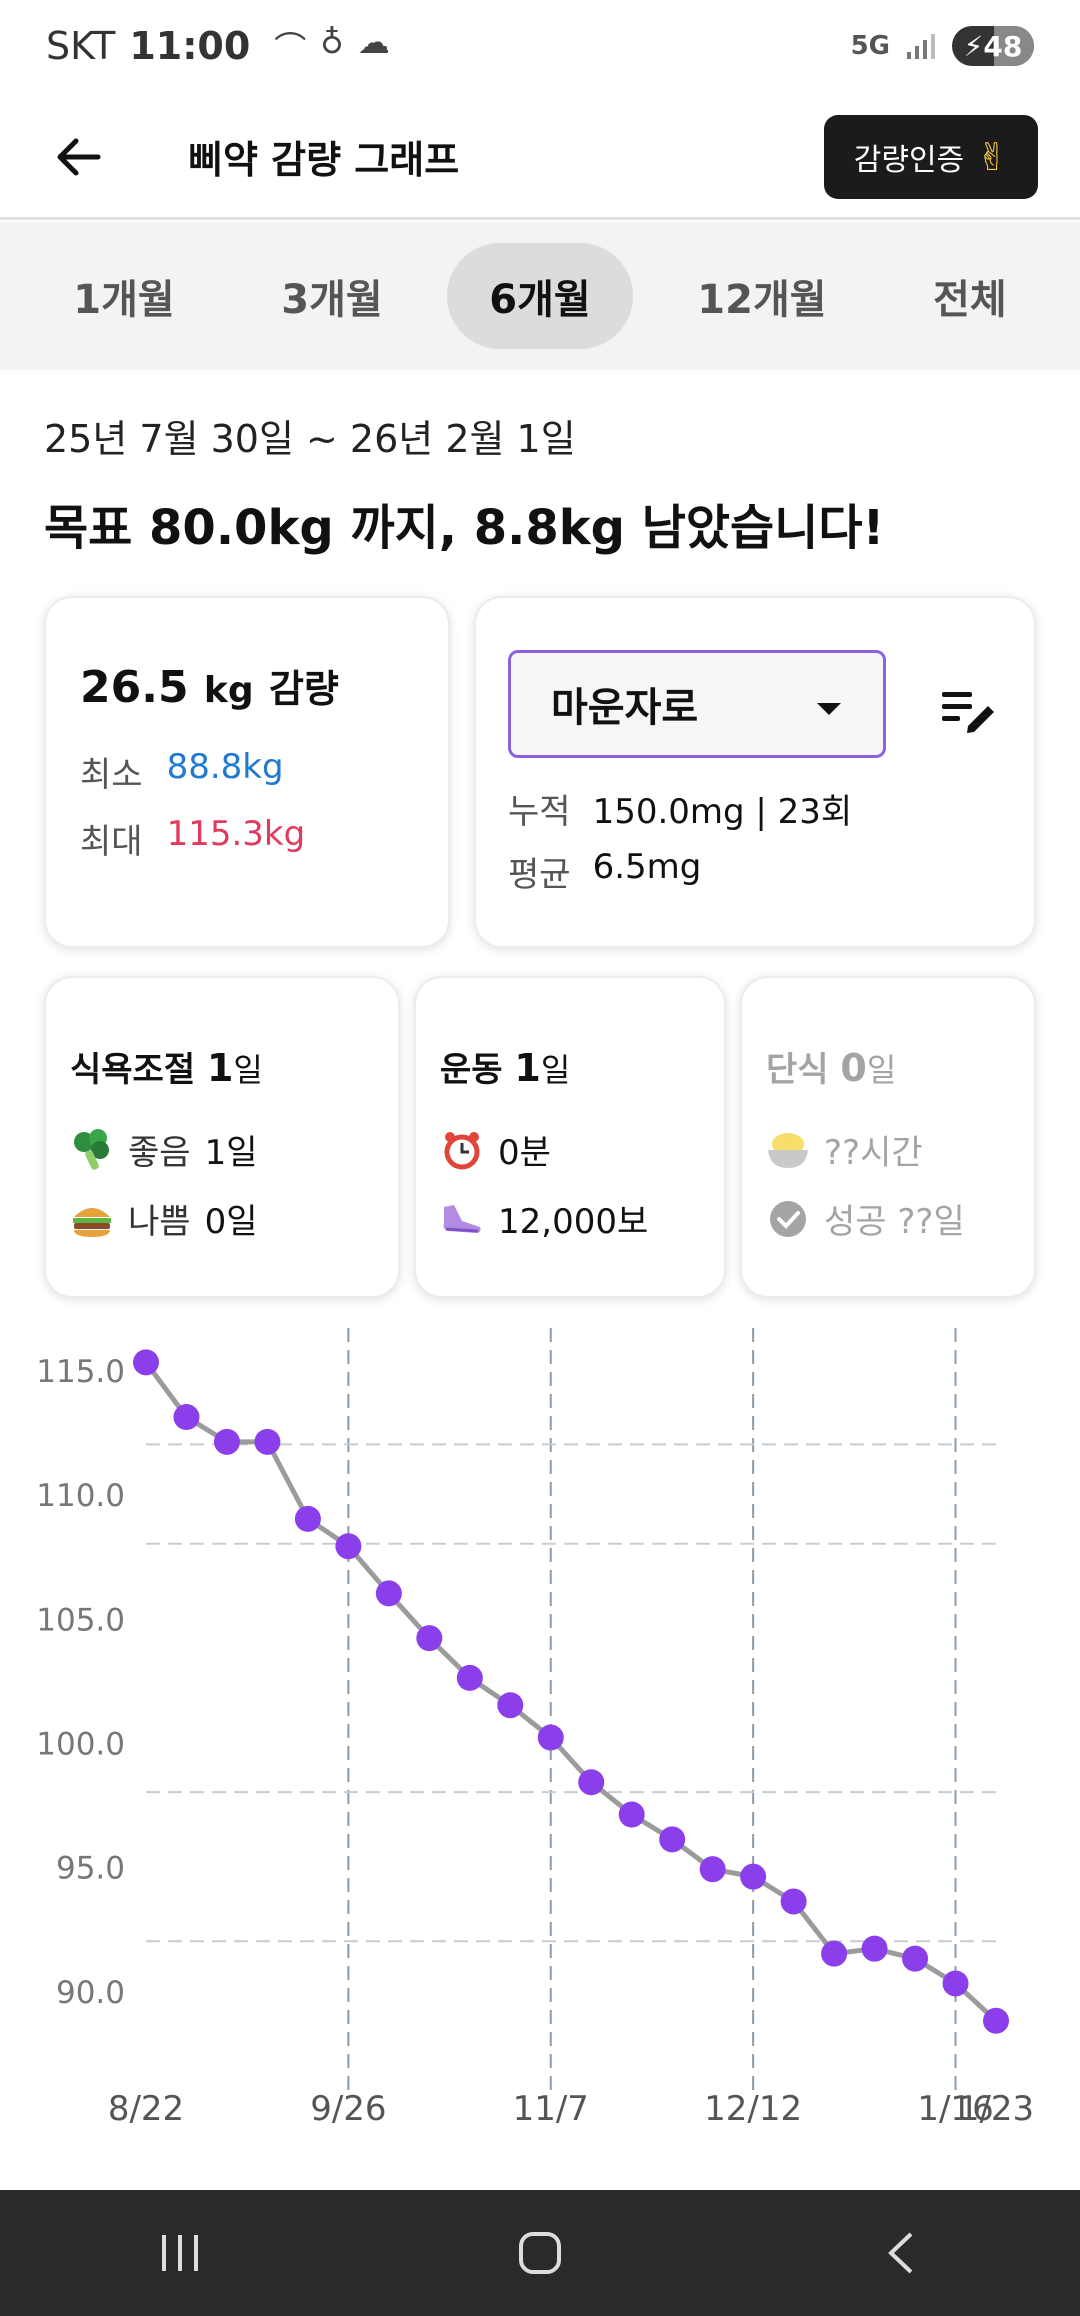 Image resolution: width=1080 pixels, height=2316 pixels. What do you see at coordinates (625, 708) in the screenshot?
I see `medication-select-value: 마운자로` at bounding box center [625, 708].